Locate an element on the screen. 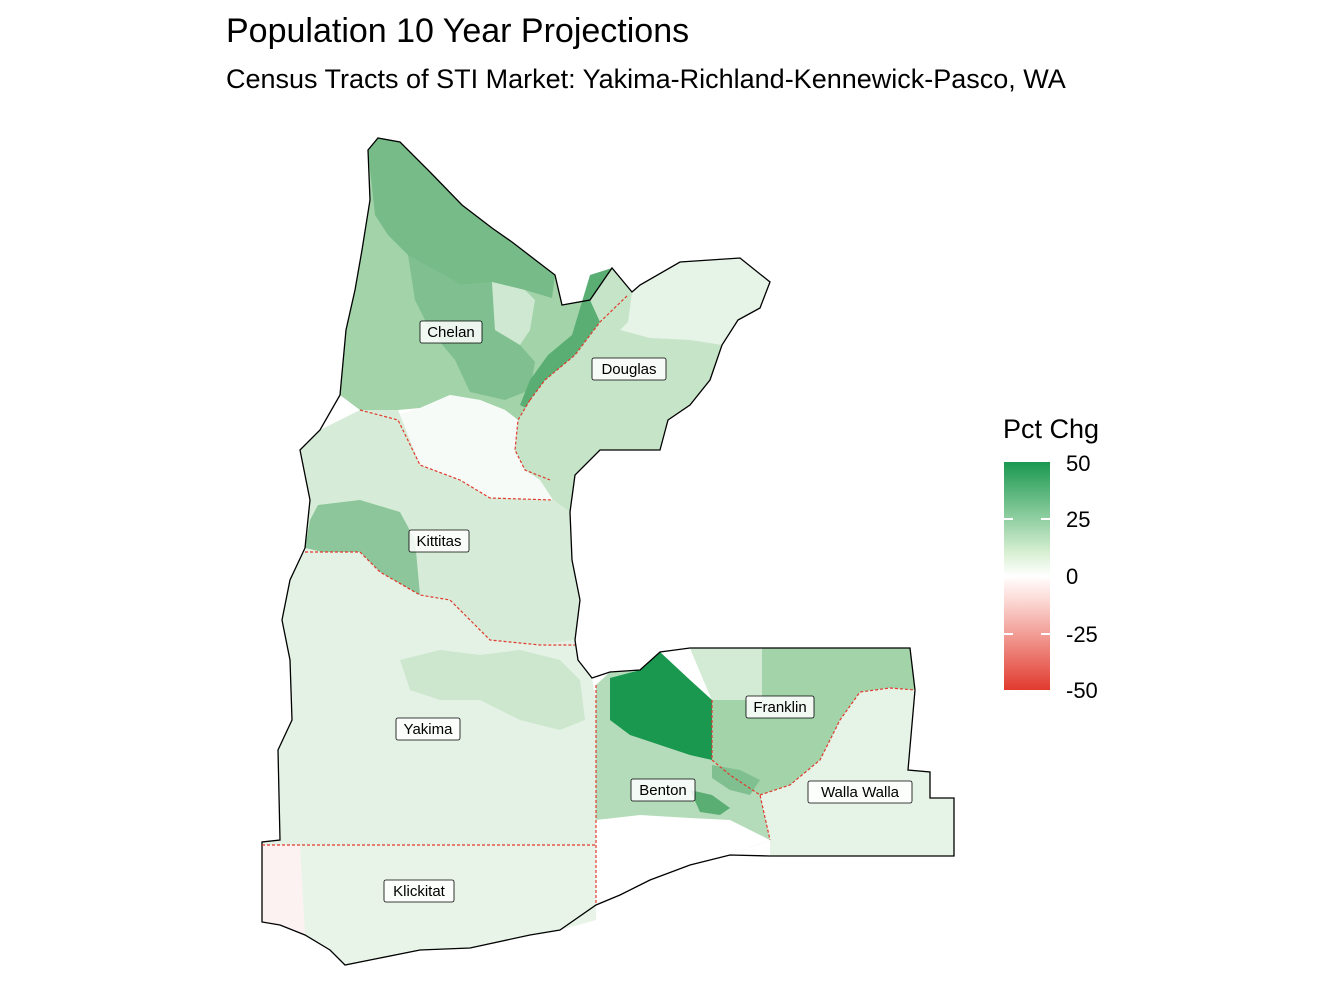 The height and width of the screenshot is (1008, 1344). tract-benton-south is located at coordinates (683, 860).